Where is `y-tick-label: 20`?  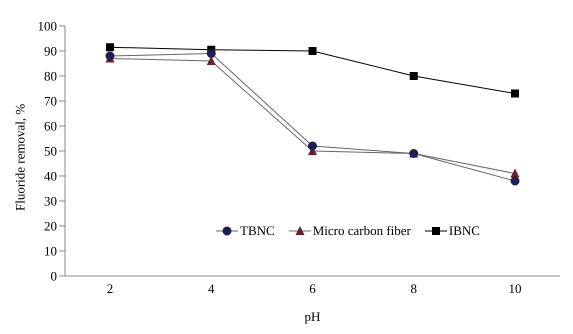 y-tick-label: 20 is located at coordinates (50, 226).